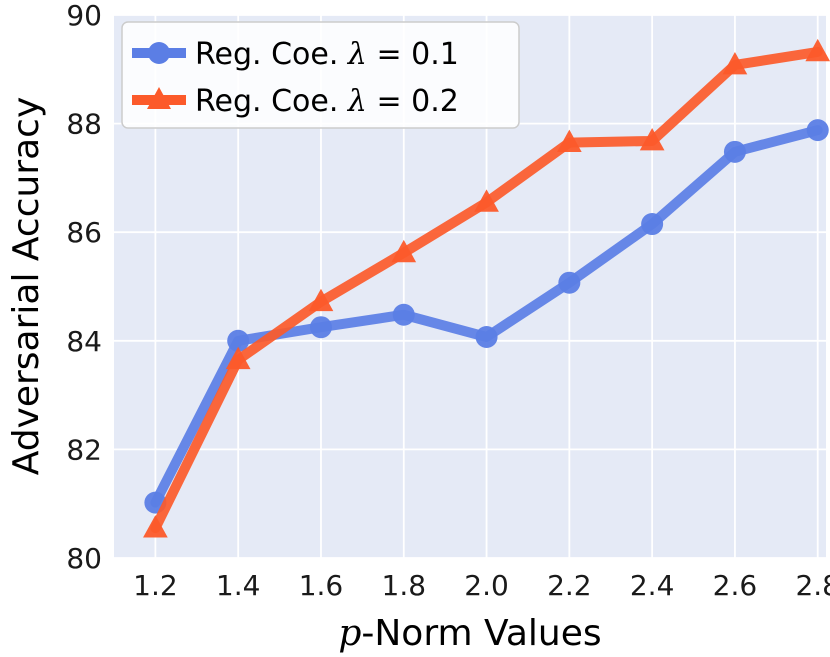 The height and width of the screenshot is (657, 830). Describe the element at coordinates (327, 101) in the screenshot. I see `legend-label-series-2: Reg. Coe. λ = 0.2` at that location.